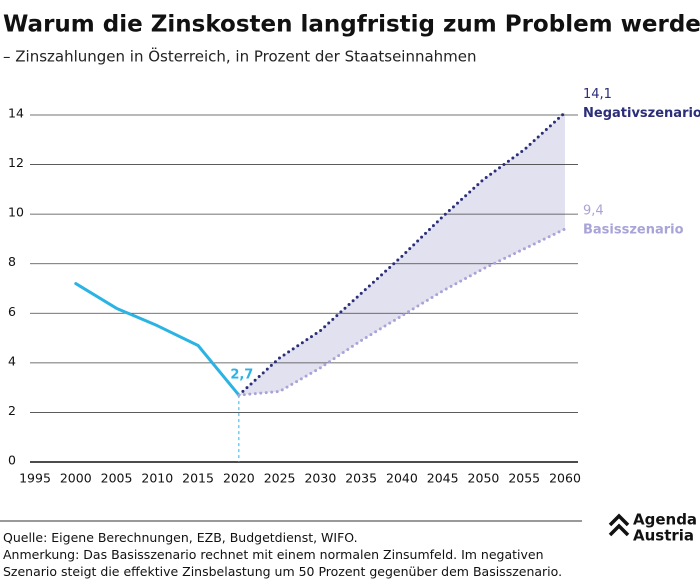 Image resolution: width=700 pixels, height=585 pixels. What do you see at coordinates (241, 375) in the screenshot?
I see `value-label: 2,7` at bounding box center [241, 375].